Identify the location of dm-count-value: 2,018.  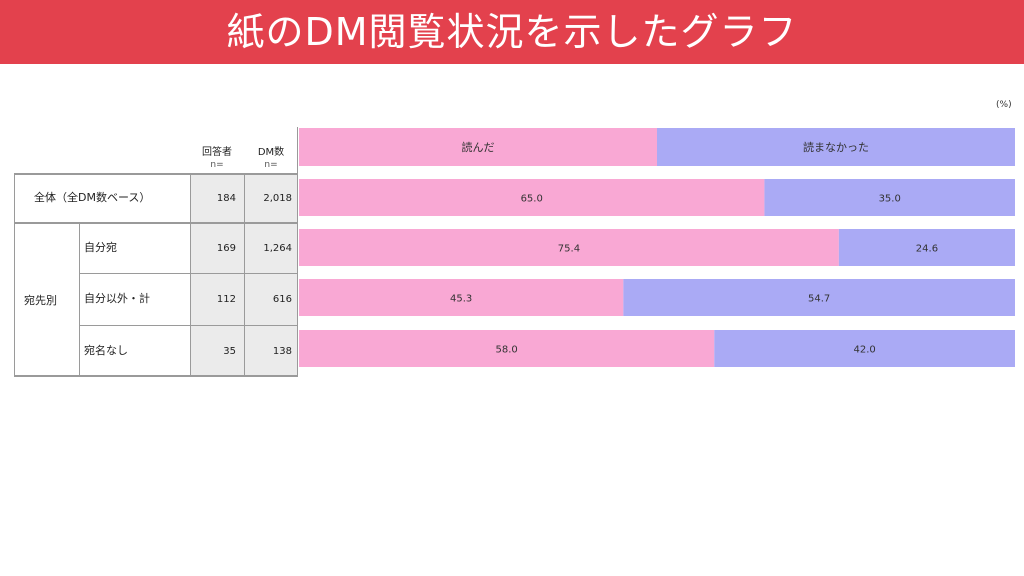
(277, 198).